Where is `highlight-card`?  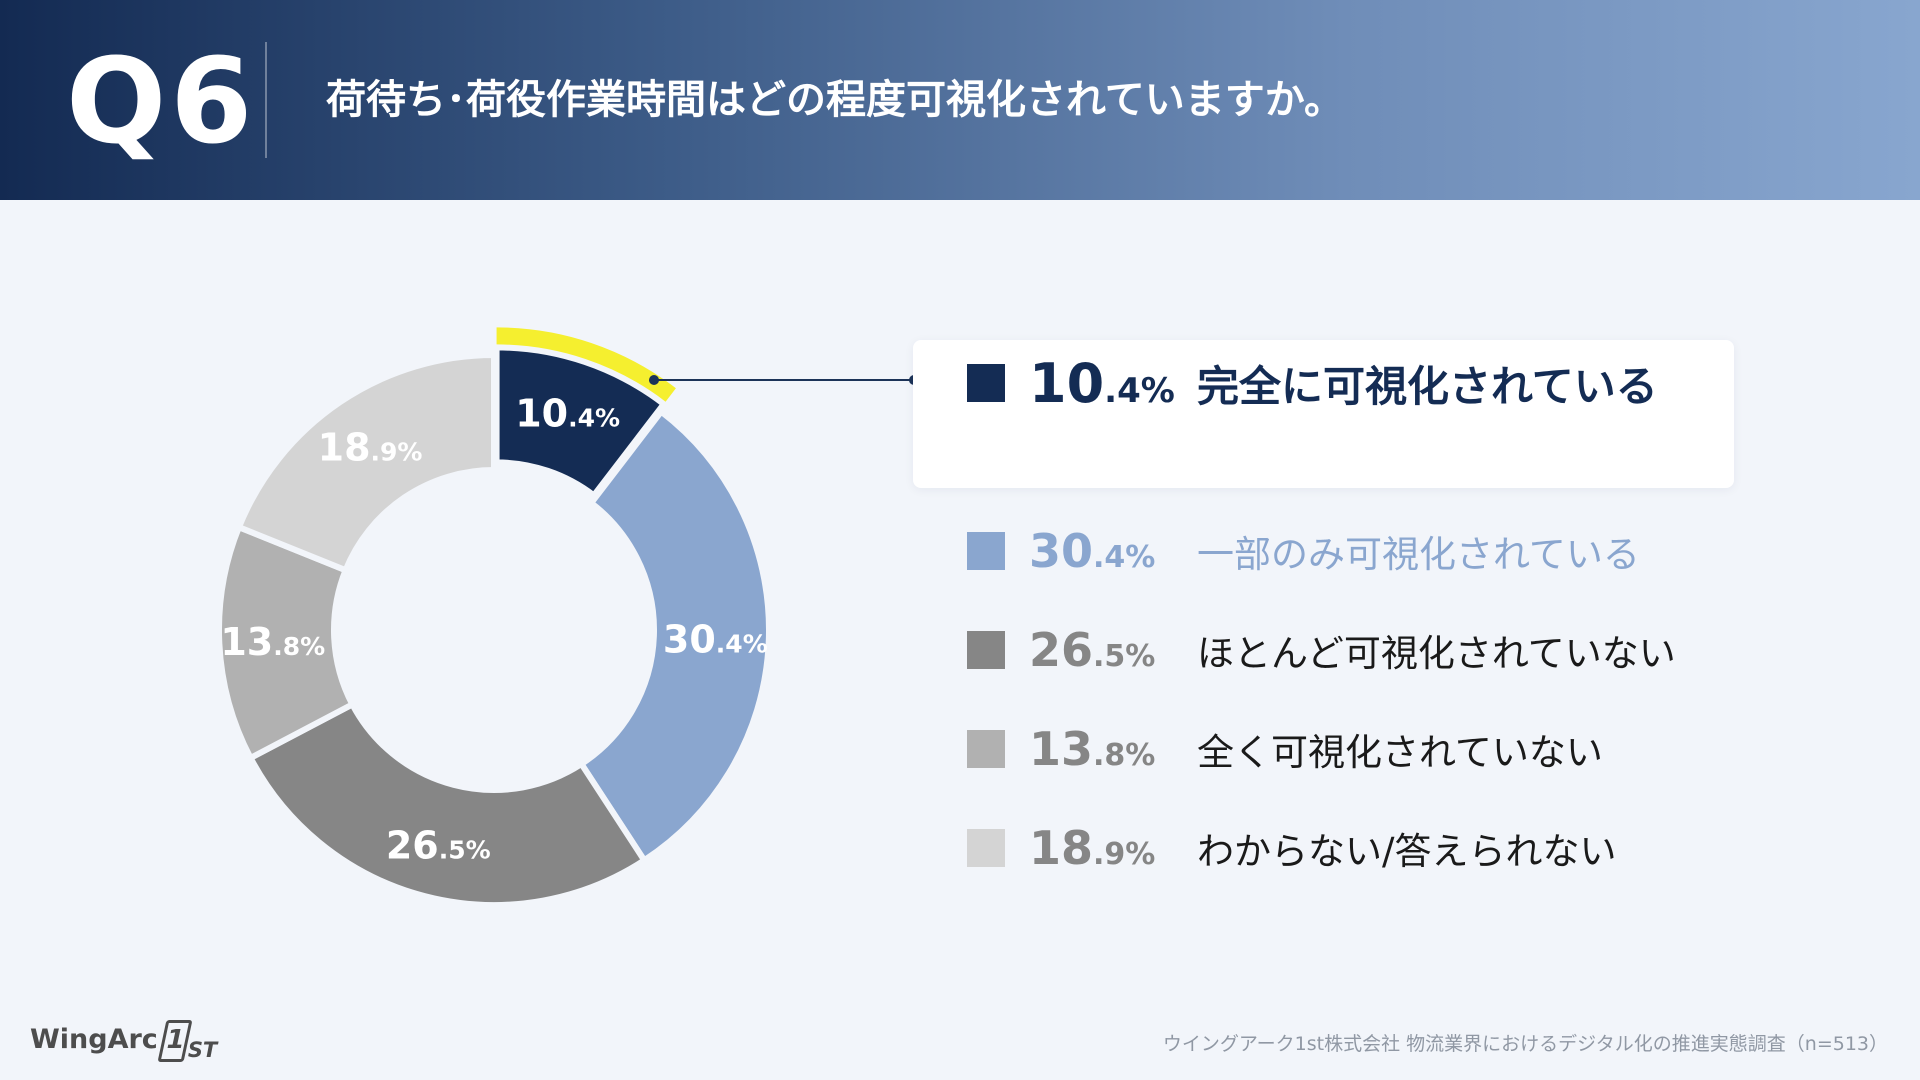 highlight-card is located at coordinates (1323, 414).